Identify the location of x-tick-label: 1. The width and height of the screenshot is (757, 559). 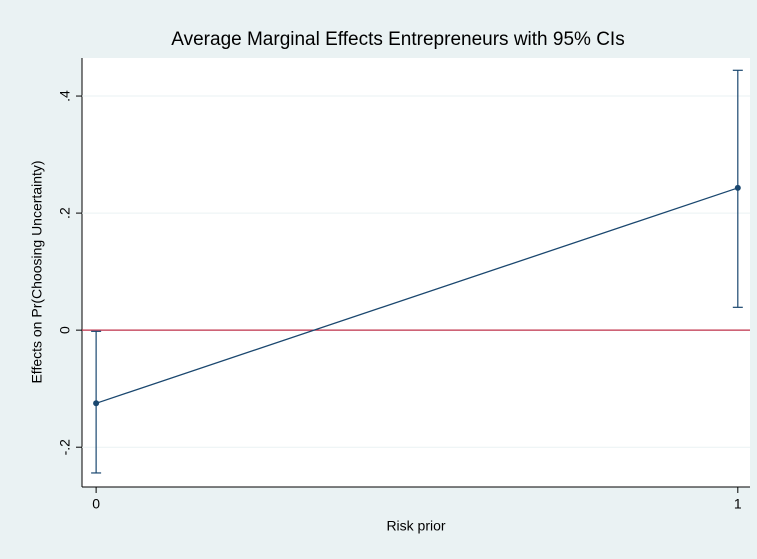
(738, 504).